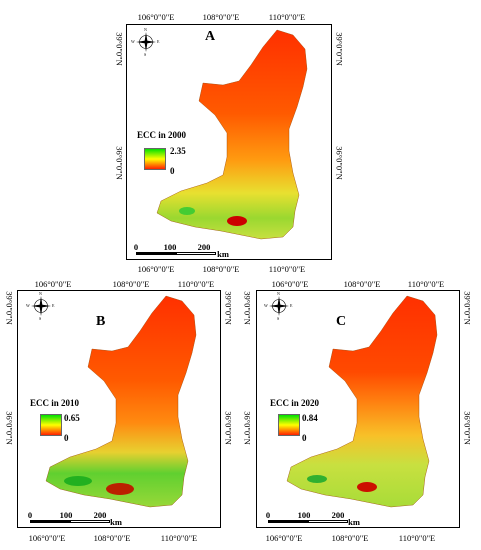  What do you see at coordinates (101, 321) in the screenshot?
I see `panel-letter: B` at bounding box center [101, 321].